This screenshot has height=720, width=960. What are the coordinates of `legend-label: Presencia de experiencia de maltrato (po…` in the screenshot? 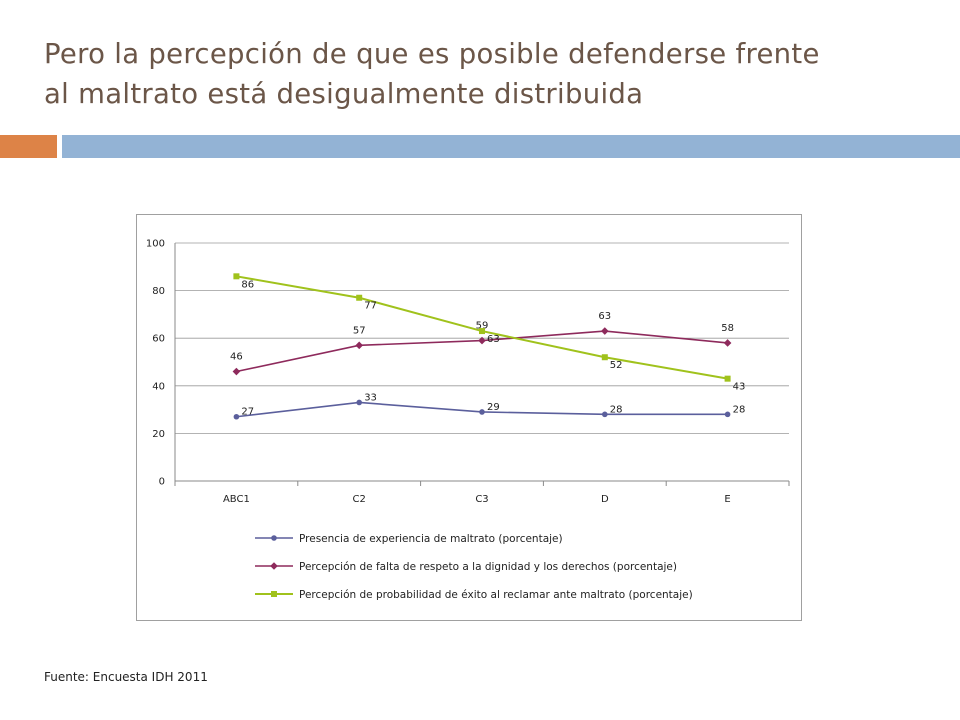 It's located at (431, 539).